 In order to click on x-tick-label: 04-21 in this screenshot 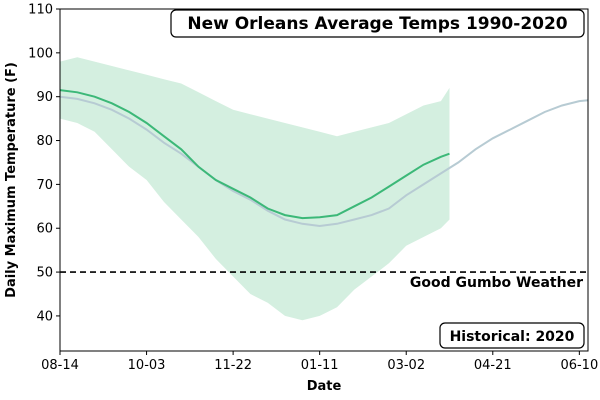, I will do `click(493, 365)`.